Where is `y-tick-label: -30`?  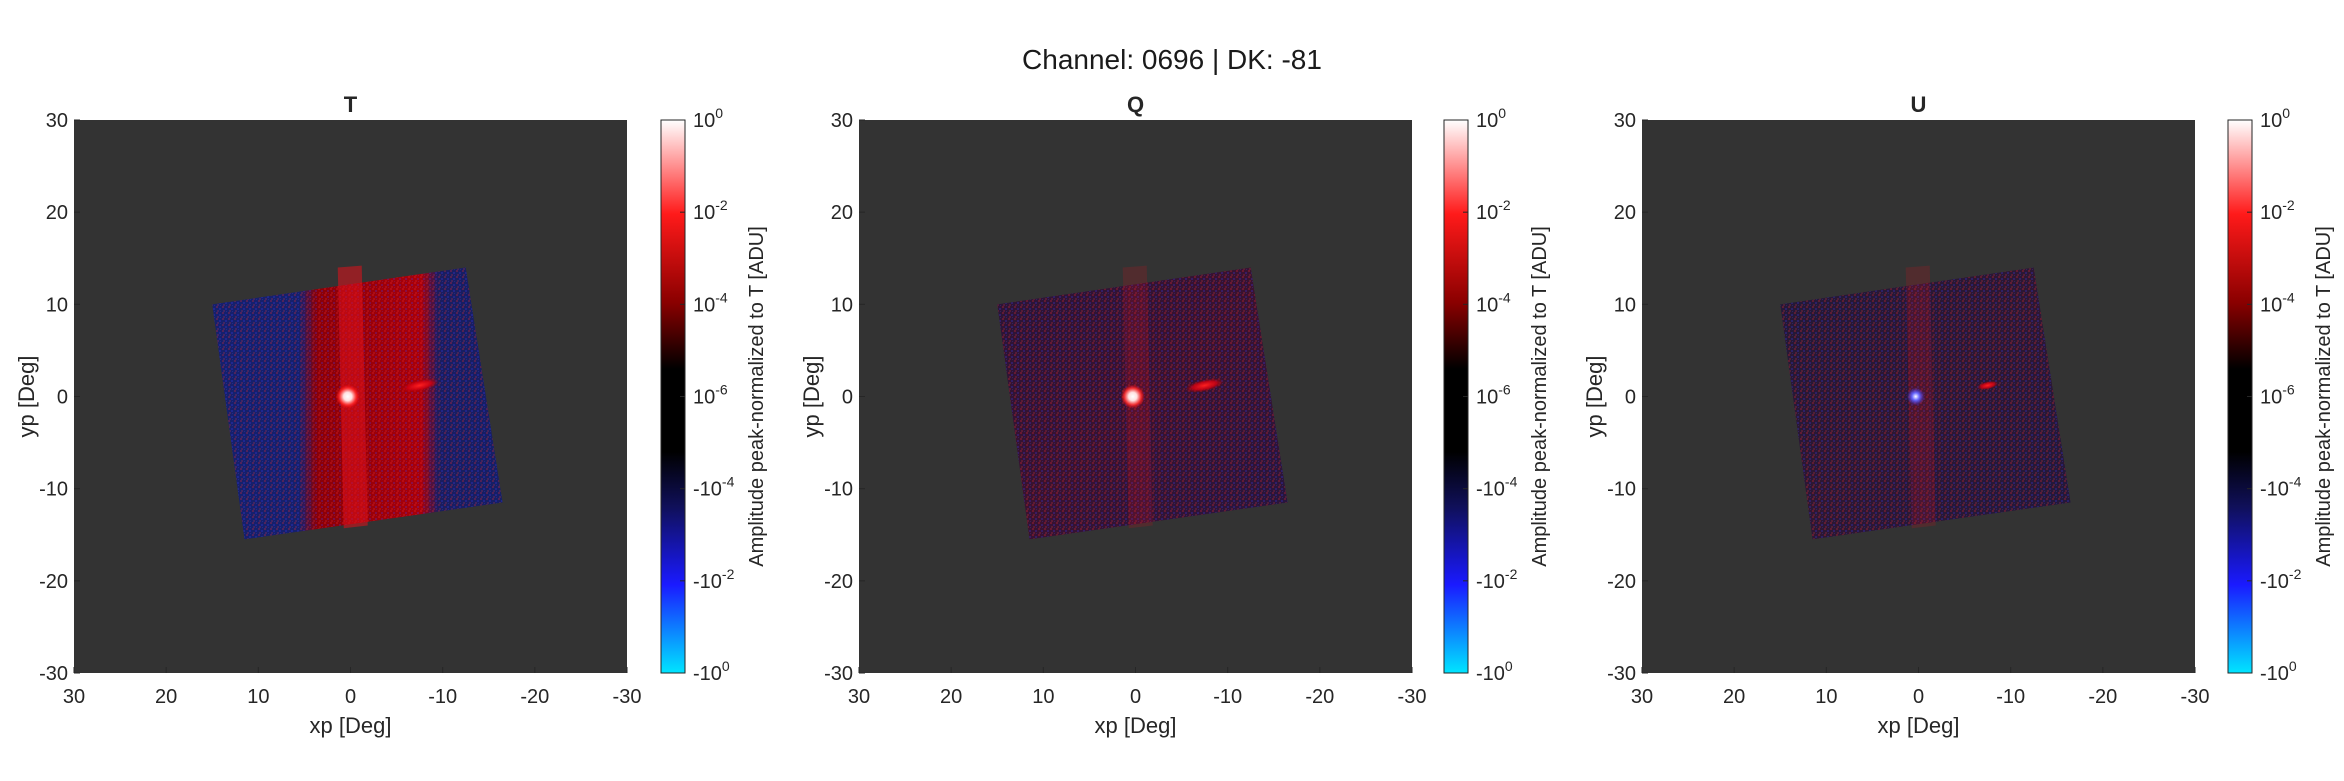
y-tick-label: -30 is located at coordinates (53, 674).